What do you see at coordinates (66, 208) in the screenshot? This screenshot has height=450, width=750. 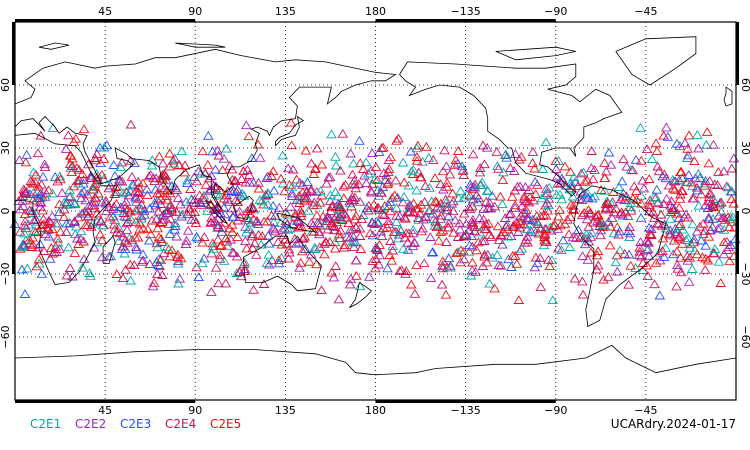 I see `africa-coast` at bounding box center [66, 208].